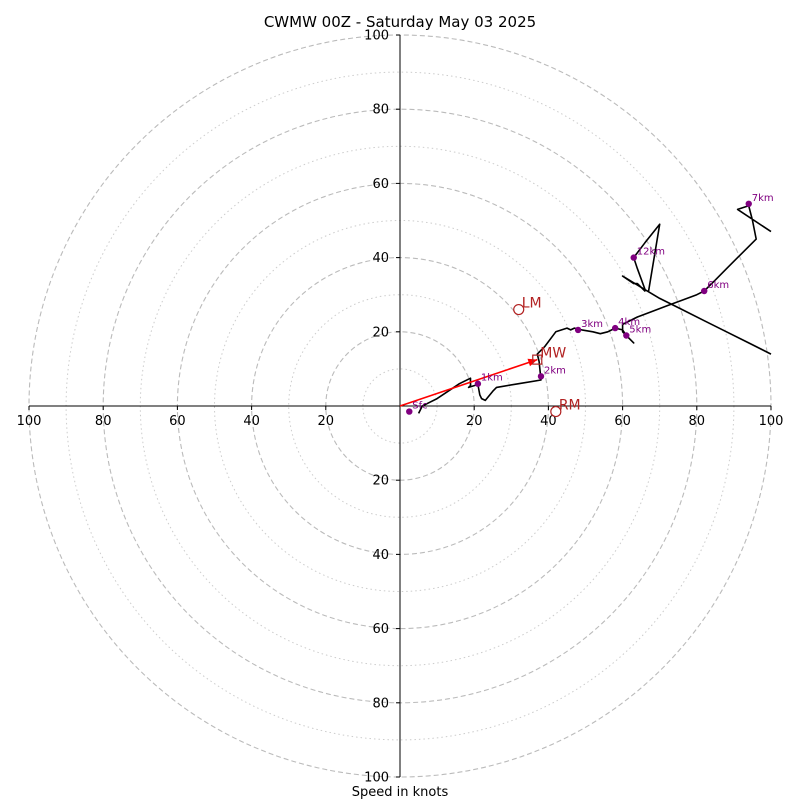  What do you see at coordinates (592, 324) in the screenshot?
I see `height-marker-label: 3km` at bounding box center [592, 324].